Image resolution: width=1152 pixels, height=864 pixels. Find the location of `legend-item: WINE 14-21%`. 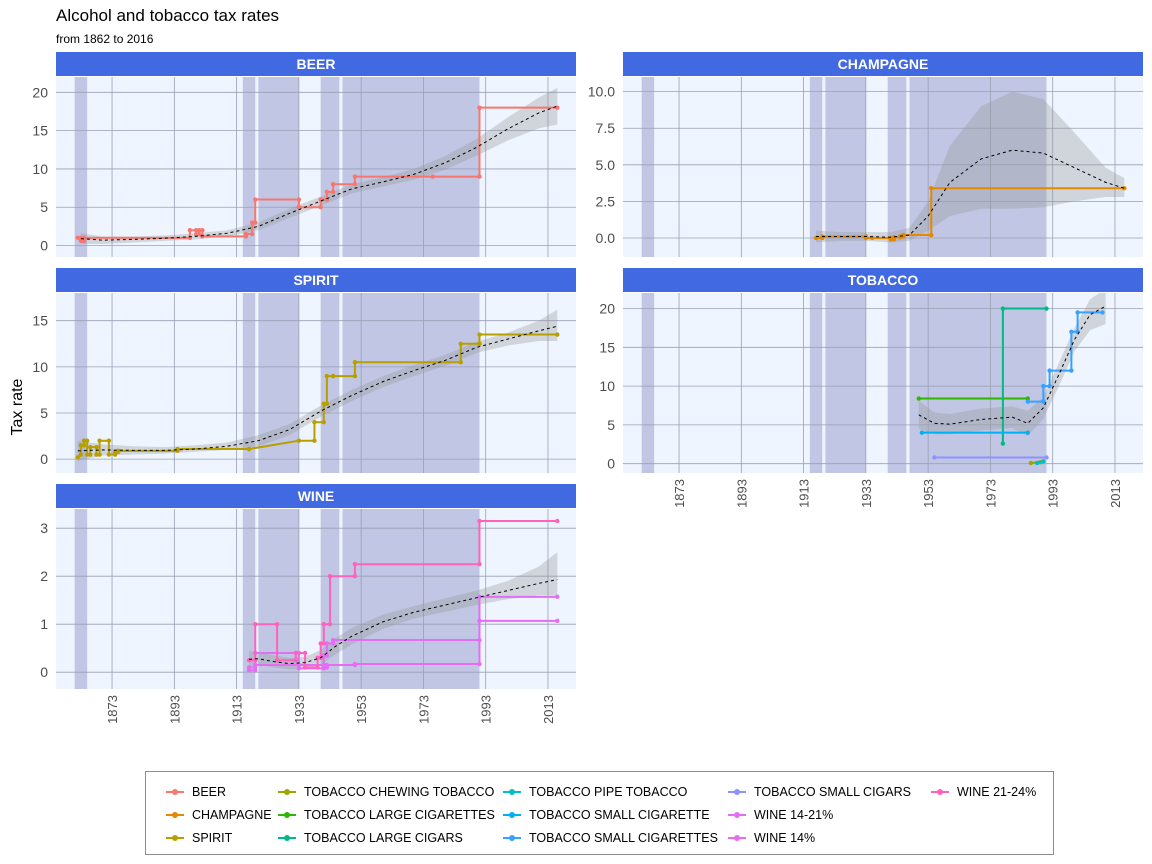

legend-item: WINE 14-21% is located at coordinates (779, 815).